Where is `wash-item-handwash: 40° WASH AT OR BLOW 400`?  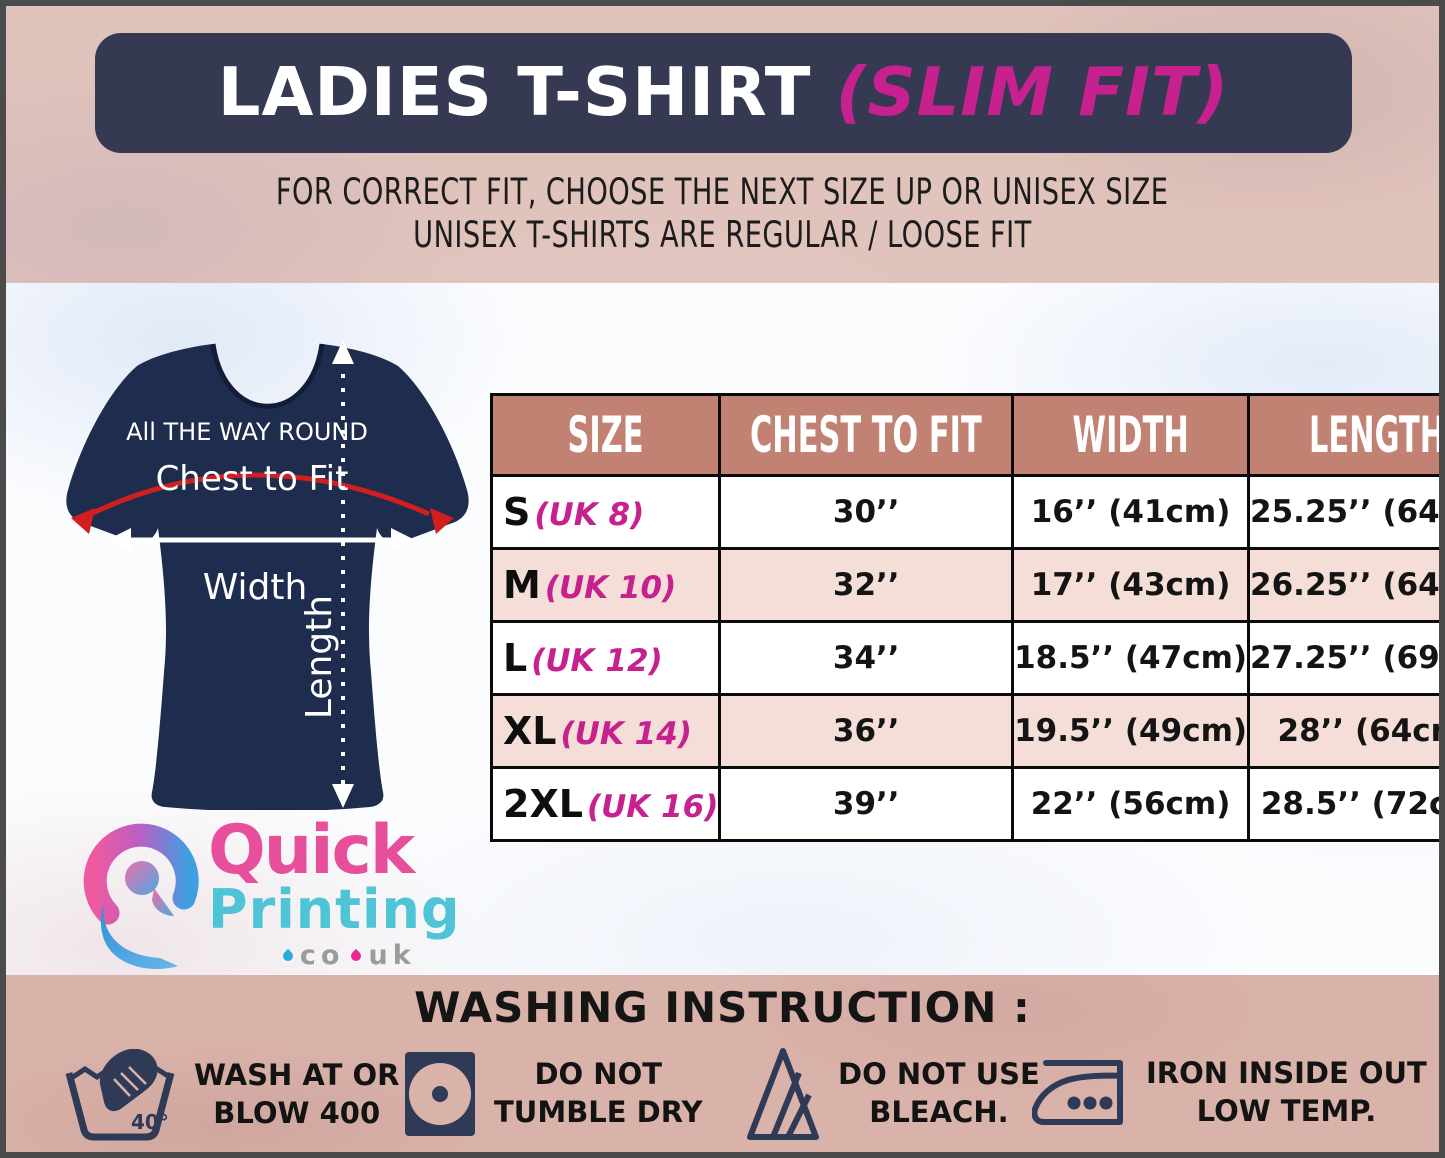 wash-item-handwash: 40° WASH AT OR BLOW 400 is located at coordinates (231, 1095).